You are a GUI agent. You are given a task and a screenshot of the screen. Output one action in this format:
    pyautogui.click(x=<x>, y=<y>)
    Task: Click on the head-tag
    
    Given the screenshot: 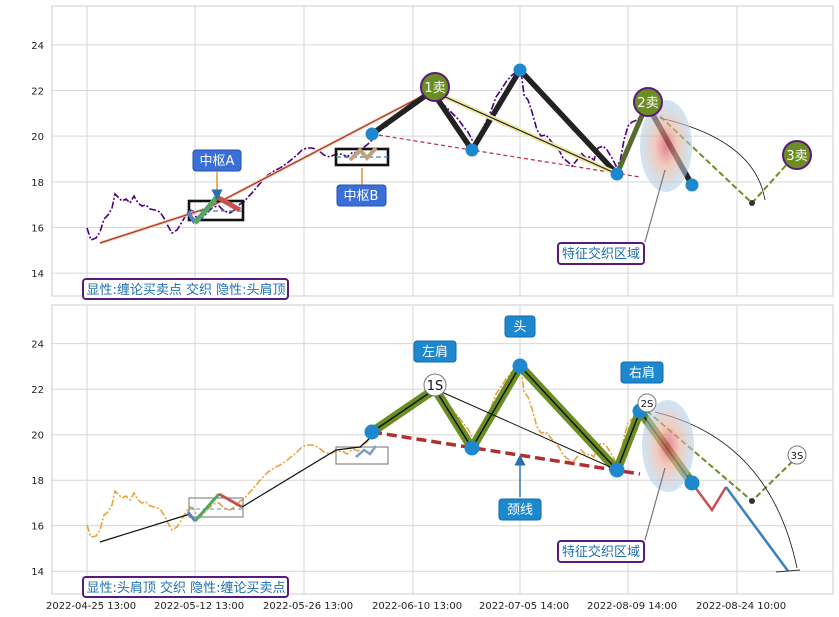 What is the action you would take?
    pyautogui.click(x=520, y=326)
    